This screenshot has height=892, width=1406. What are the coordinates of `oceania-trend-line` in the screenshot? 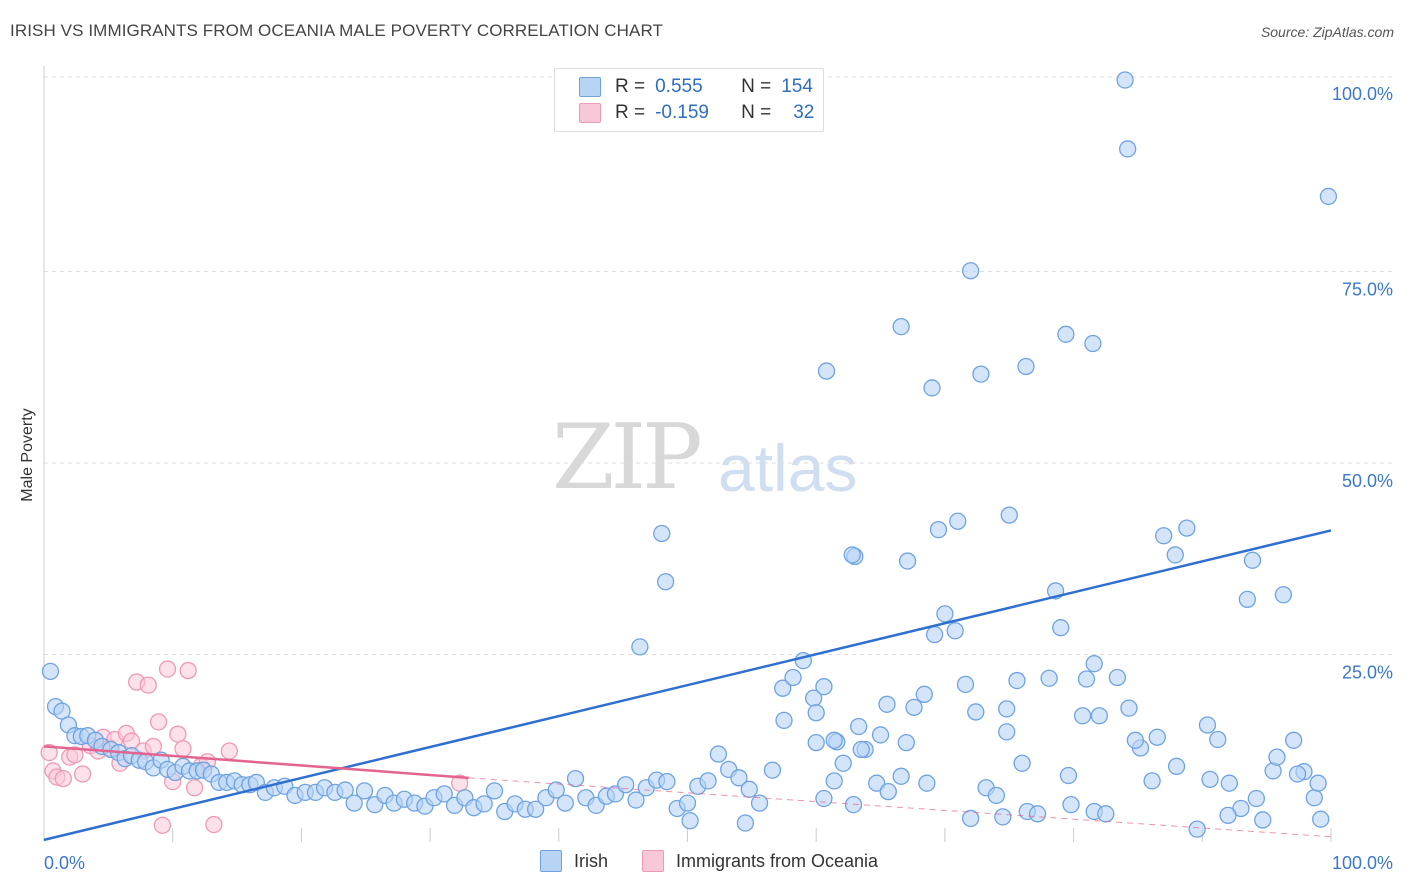 It's located at (256, 762).